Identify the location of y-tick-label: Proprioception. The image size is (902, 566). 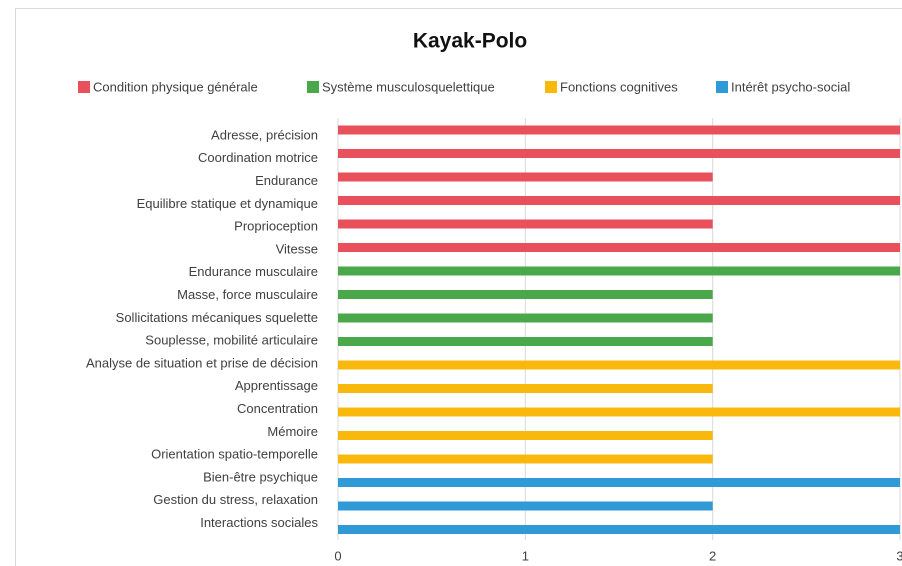
(276, 226).